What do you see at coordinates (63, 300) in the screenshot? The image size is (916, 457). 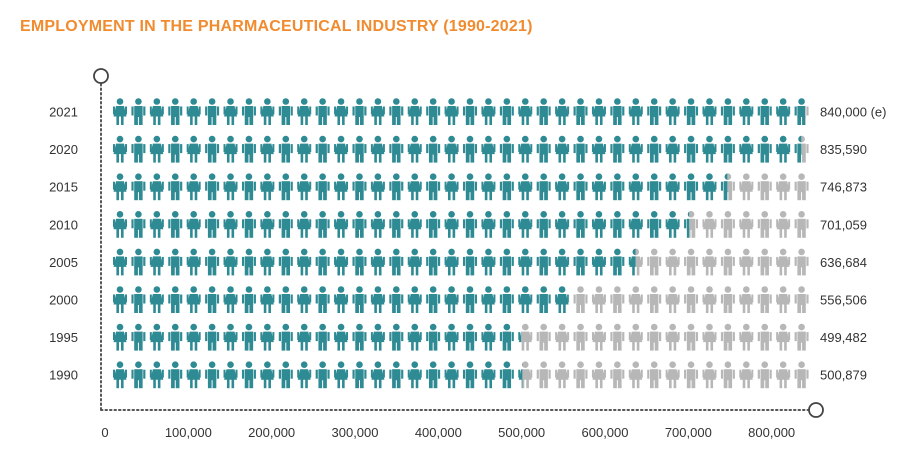 I see `category-label: 2000` at bounding box center [63, 300].